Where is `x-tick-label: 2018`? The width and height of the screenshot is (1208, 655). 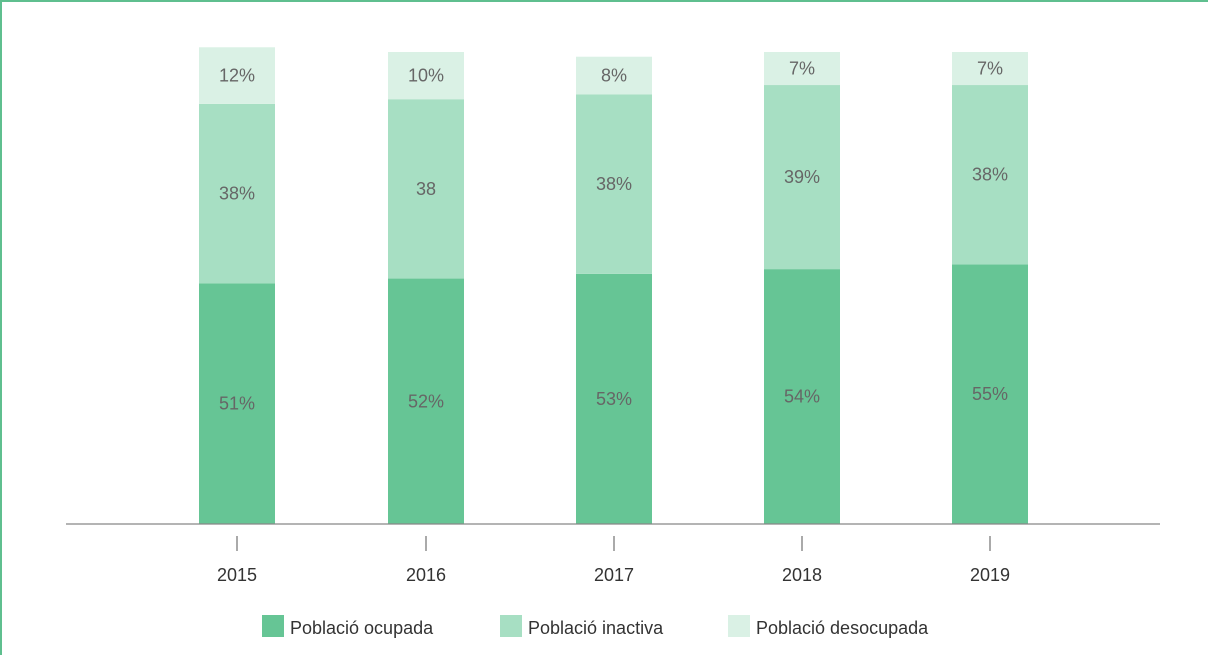 x-tick-label: 2018 is located at coordinates (802, 575).